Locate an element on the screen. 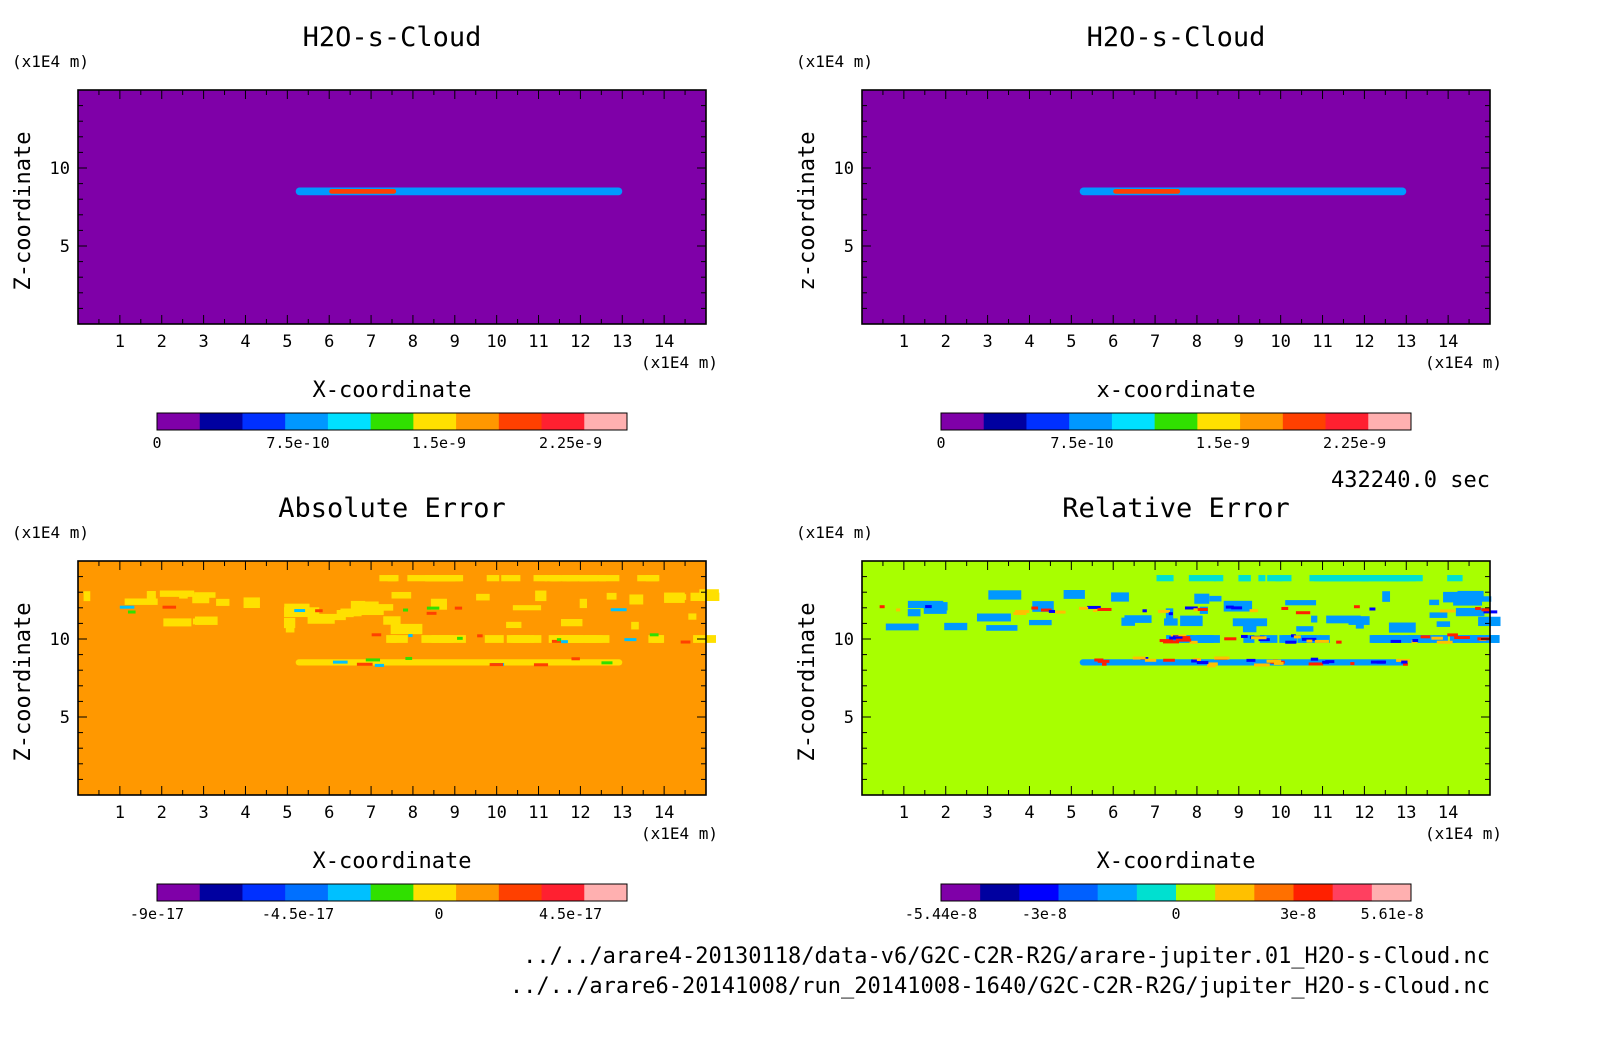 The height and width of the screenshot is (1054, 1604). y-tick-label: 10 is located at coordinates (60, 169).